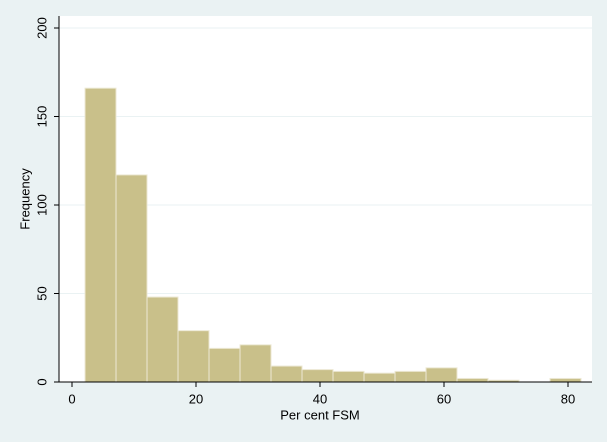 The width and height of the screenshot is (607, 442). What do you see at coordinates (41, 205) in the screenshot?
I see `y-tick-label: 100` at bounding box center [41, 205].